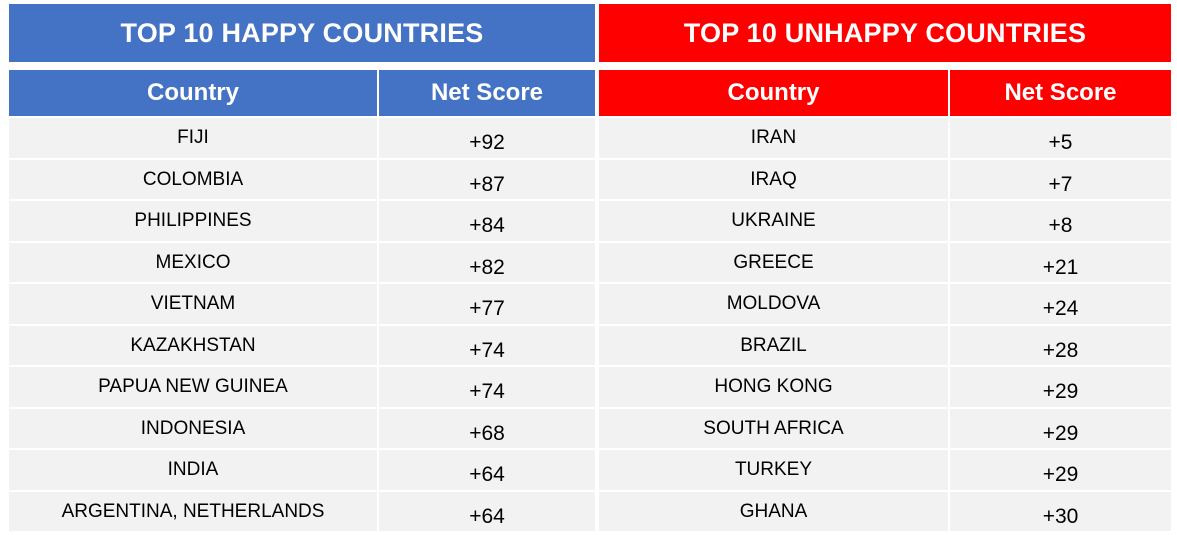  I want to click on table-row: SOUTH AFRICA +29, so click(885, 428).